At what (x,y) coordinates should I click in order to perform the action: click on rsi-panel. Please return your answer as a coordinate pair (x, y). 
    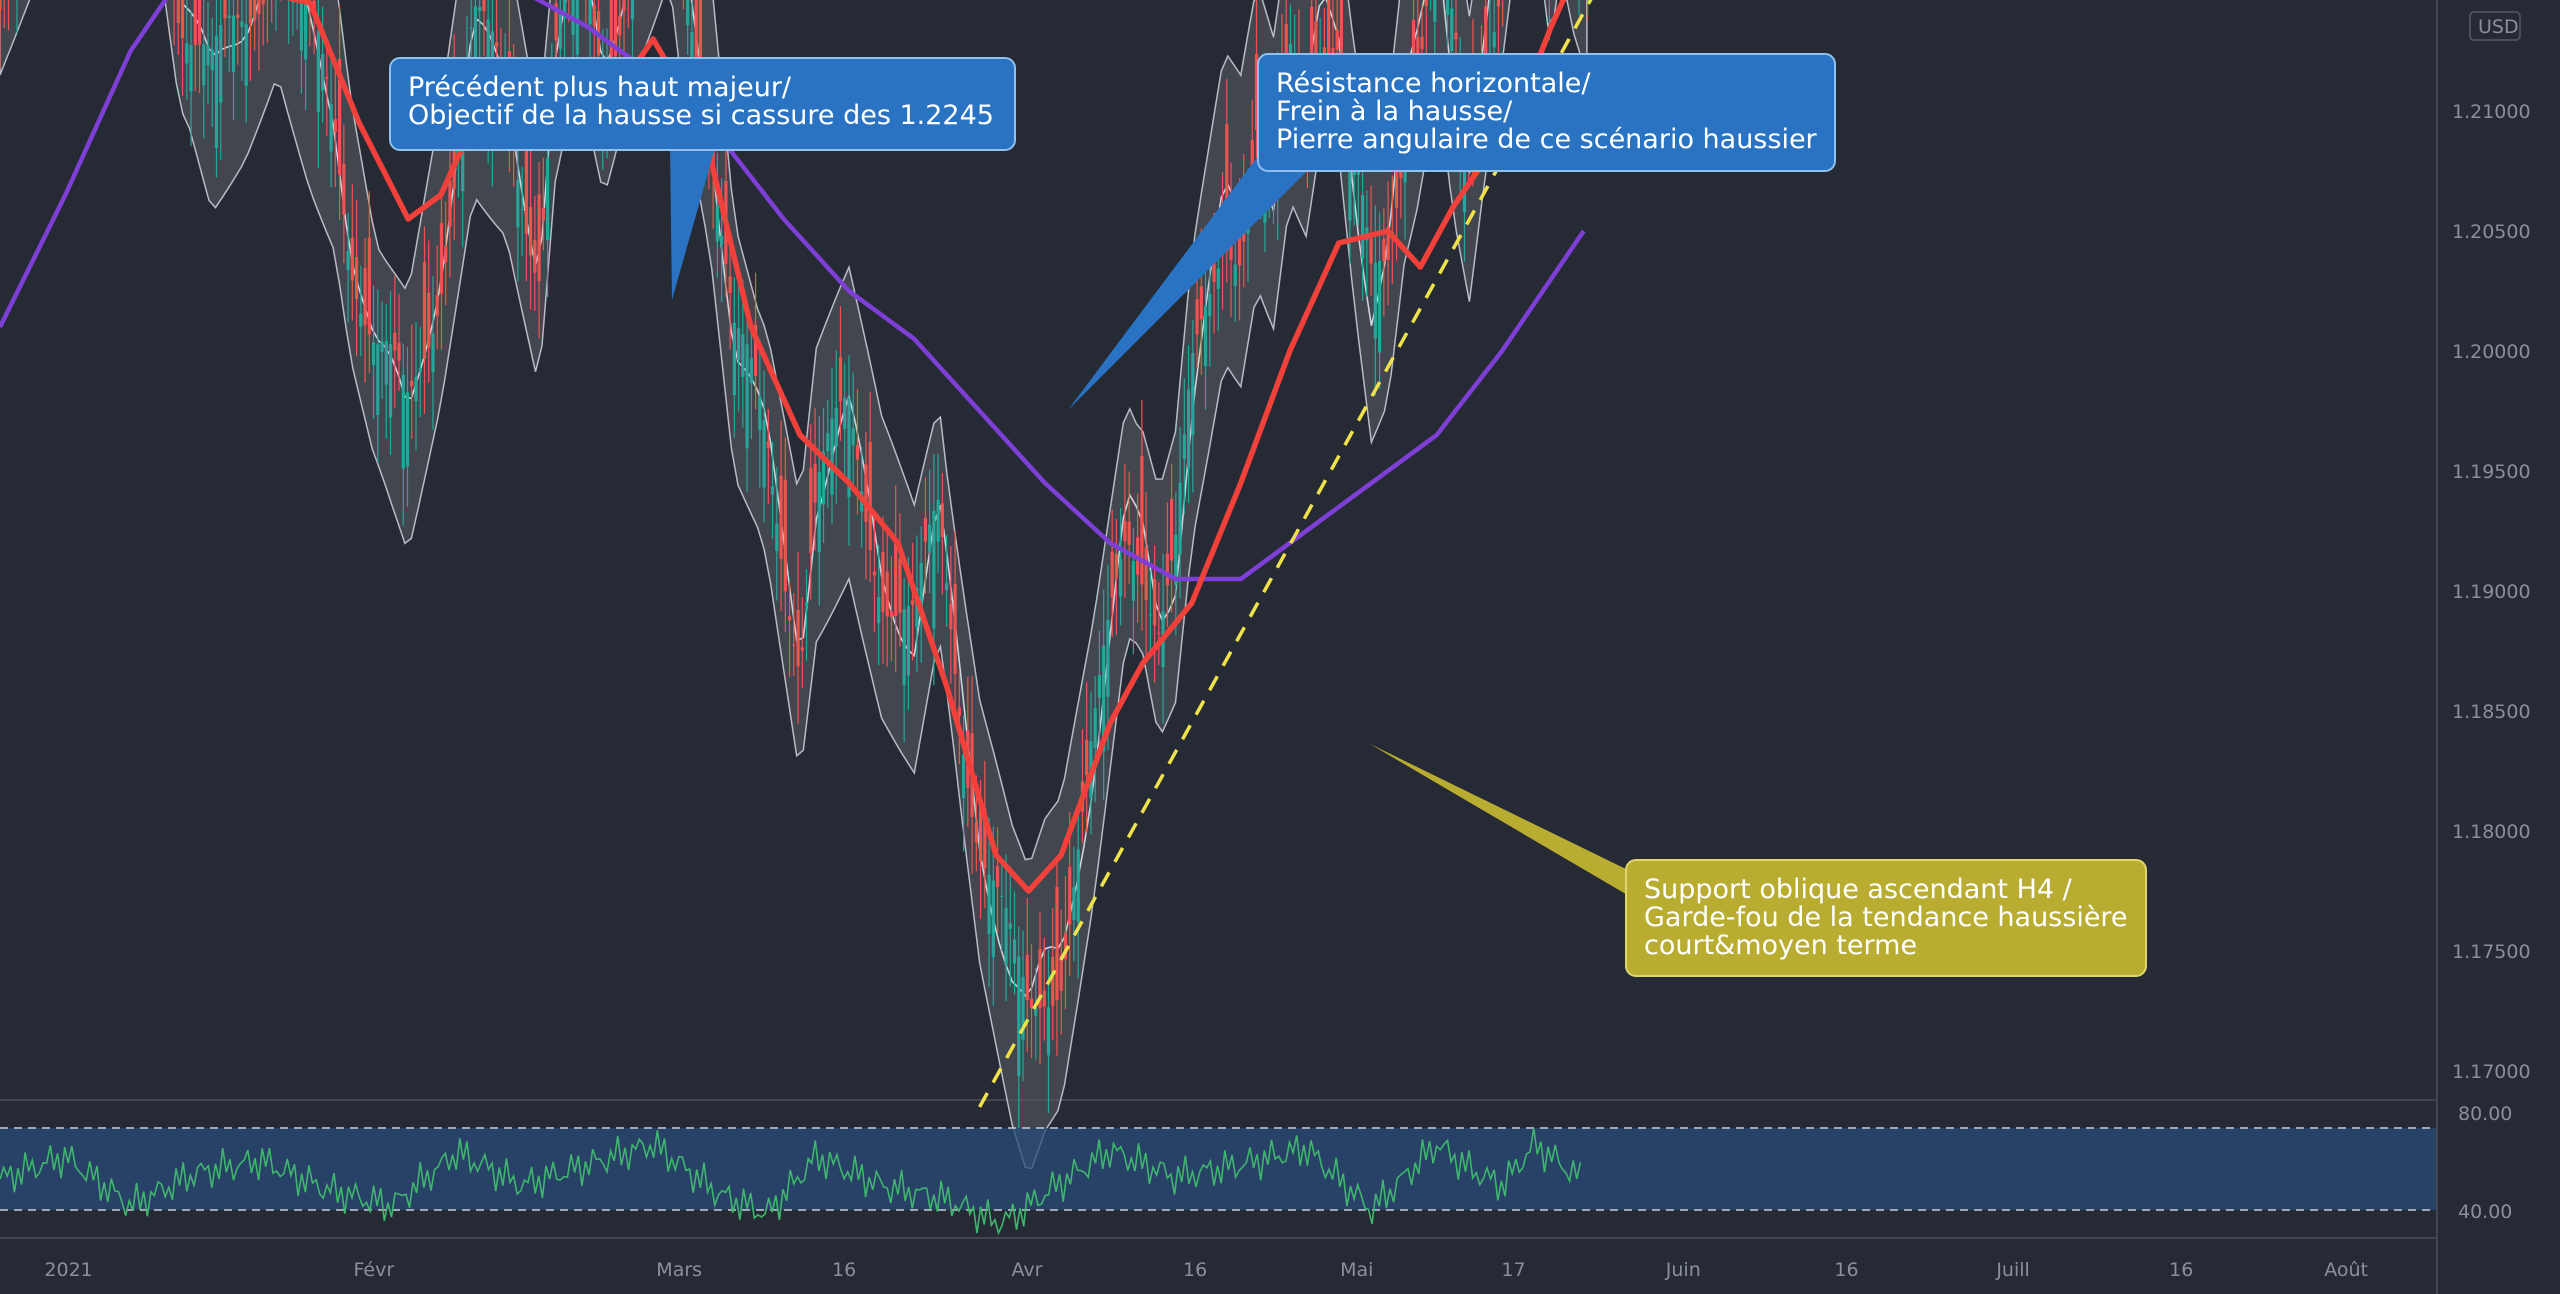
    Looking at the image, I should click on (1218, 1181).